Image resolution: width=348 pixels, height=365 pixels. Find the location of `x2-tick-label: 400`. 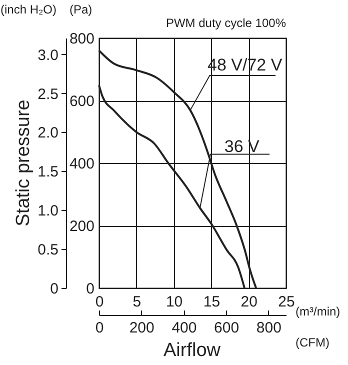

x2-tick-label: 400 is located at coordinates (184, 328).